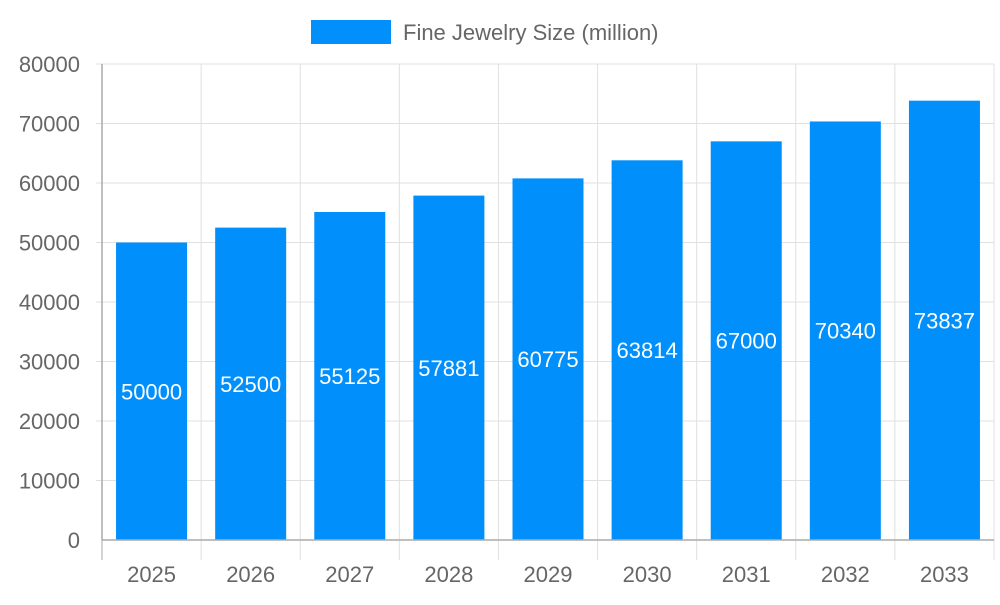  What do you see at coordinates (351, 32) in the screenshot?
I see `legend-swatch` at bounding box center [351, 32].